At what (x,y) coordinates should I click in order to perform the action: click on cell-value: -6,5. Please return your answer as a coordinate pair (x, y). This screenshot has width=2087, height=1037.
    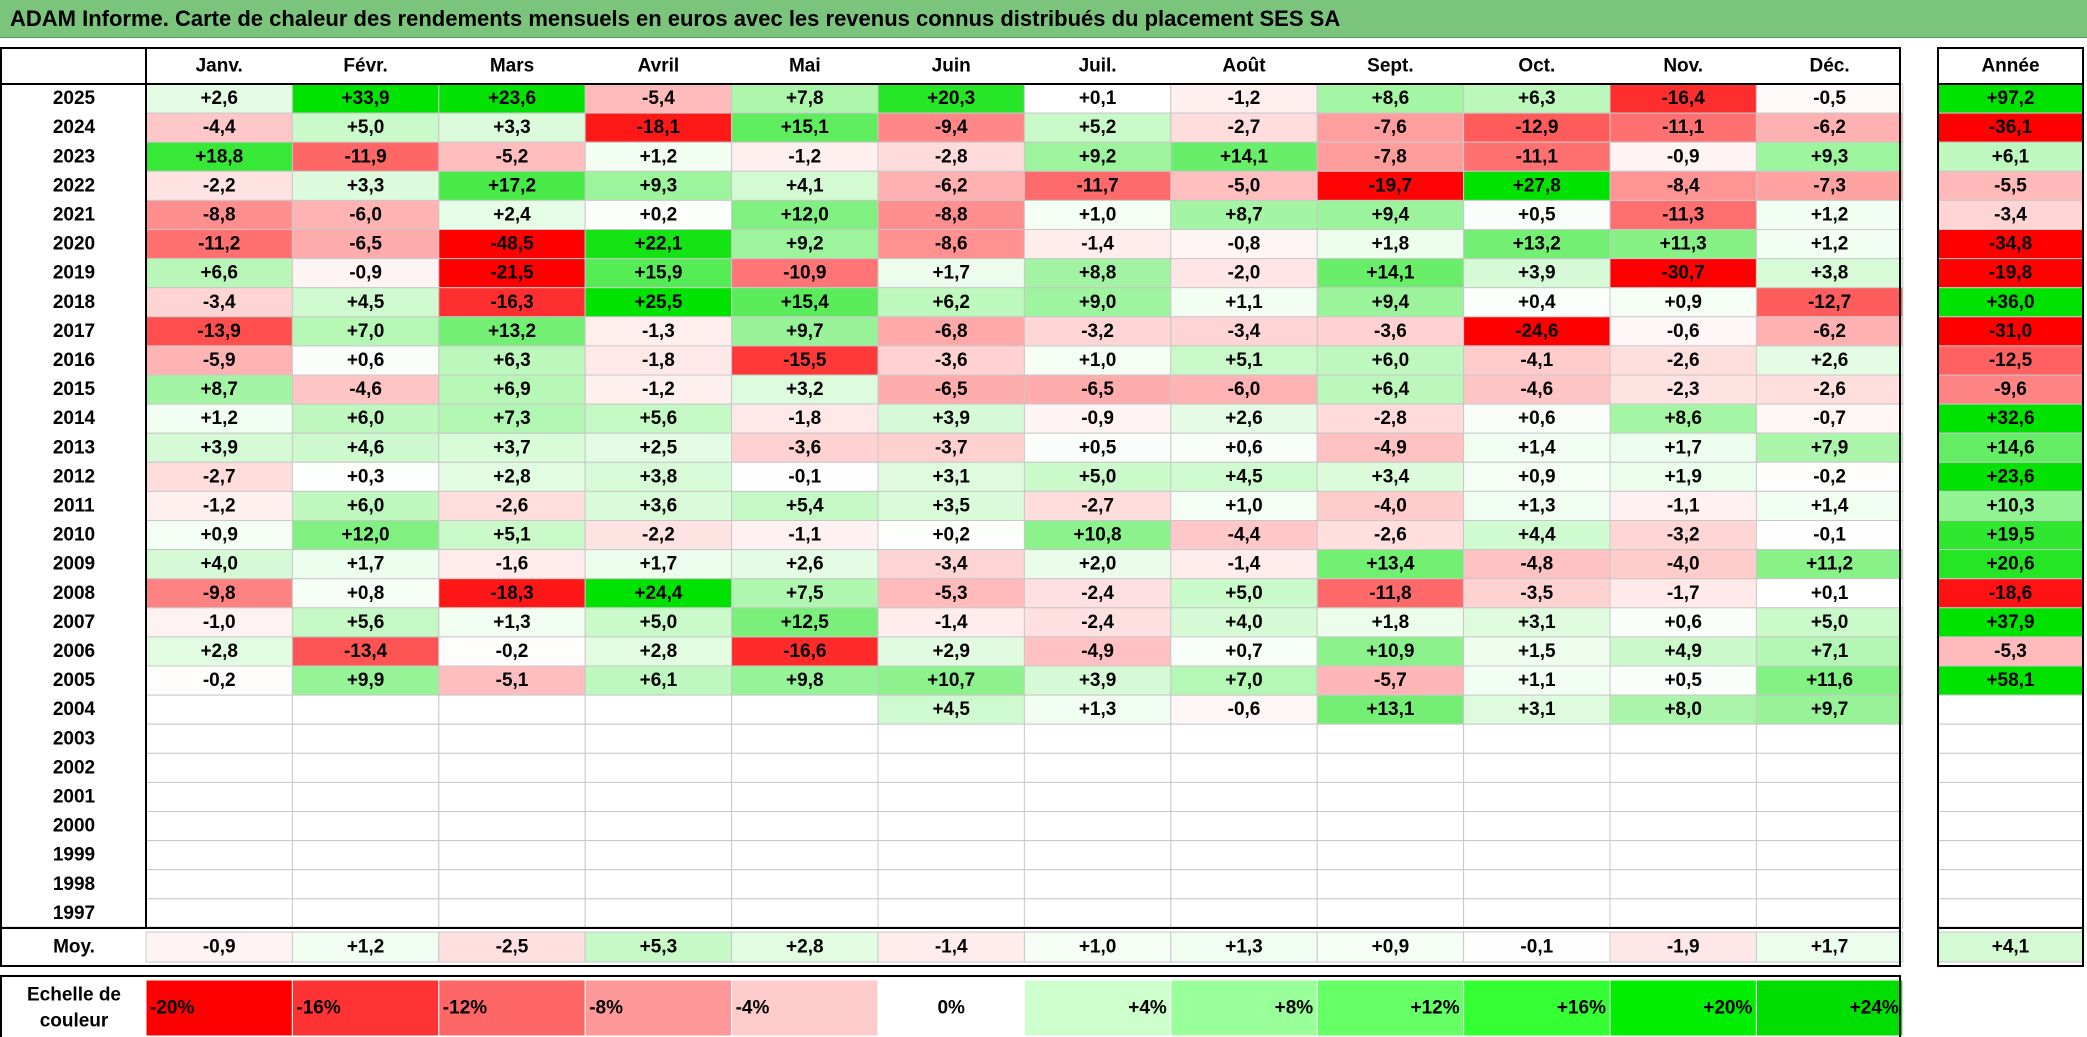
    Looking at the image, I should click on (365, 244).